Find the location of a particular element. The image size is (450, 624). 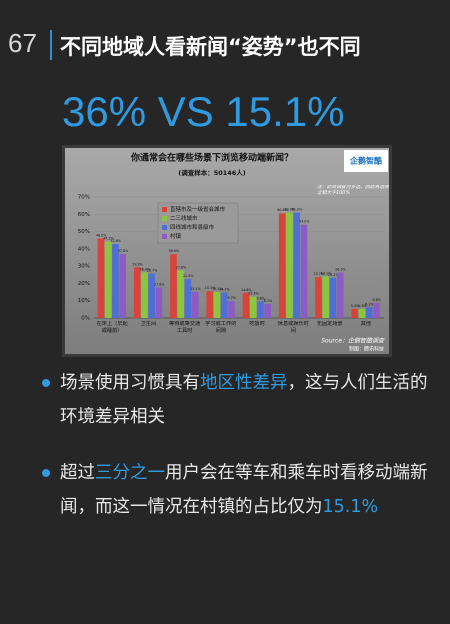

legend-box is located at coordinates (198, 223).